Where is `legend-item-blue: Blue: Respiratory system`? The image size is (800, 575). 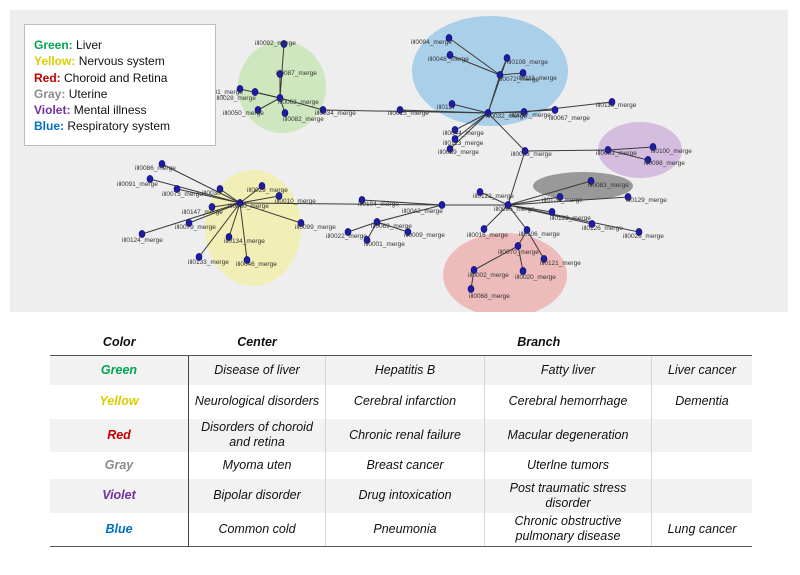 legend-item-blue: Blue: Respiratory system is located at coordinates (124, 126).